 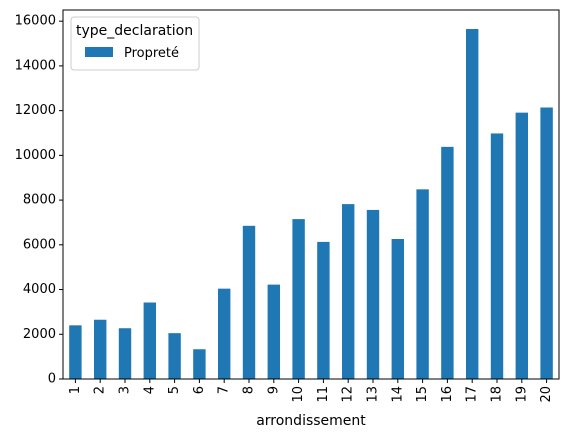 I want to click on x-tick-label-7: 7, so click(x=224, y=390).